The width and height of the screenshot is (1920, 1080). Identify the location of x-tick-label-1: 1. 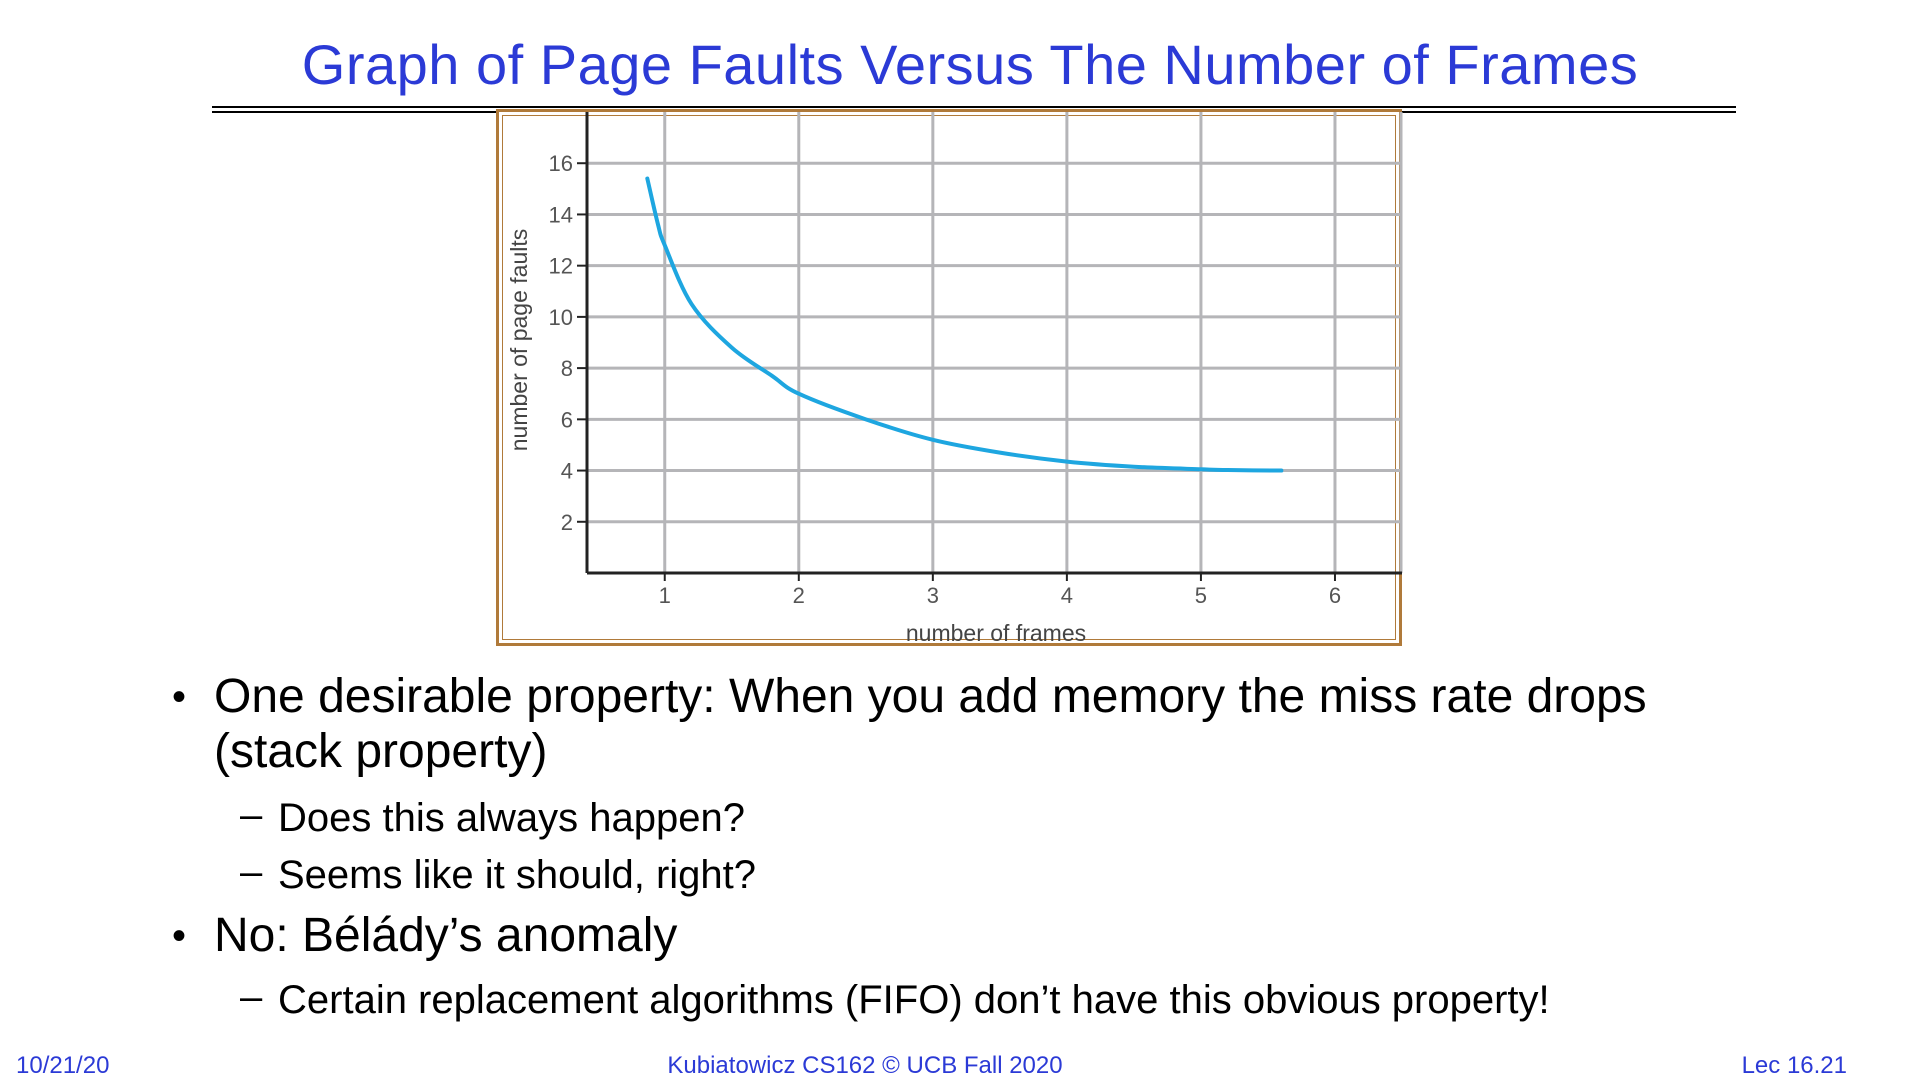
(665, 595).